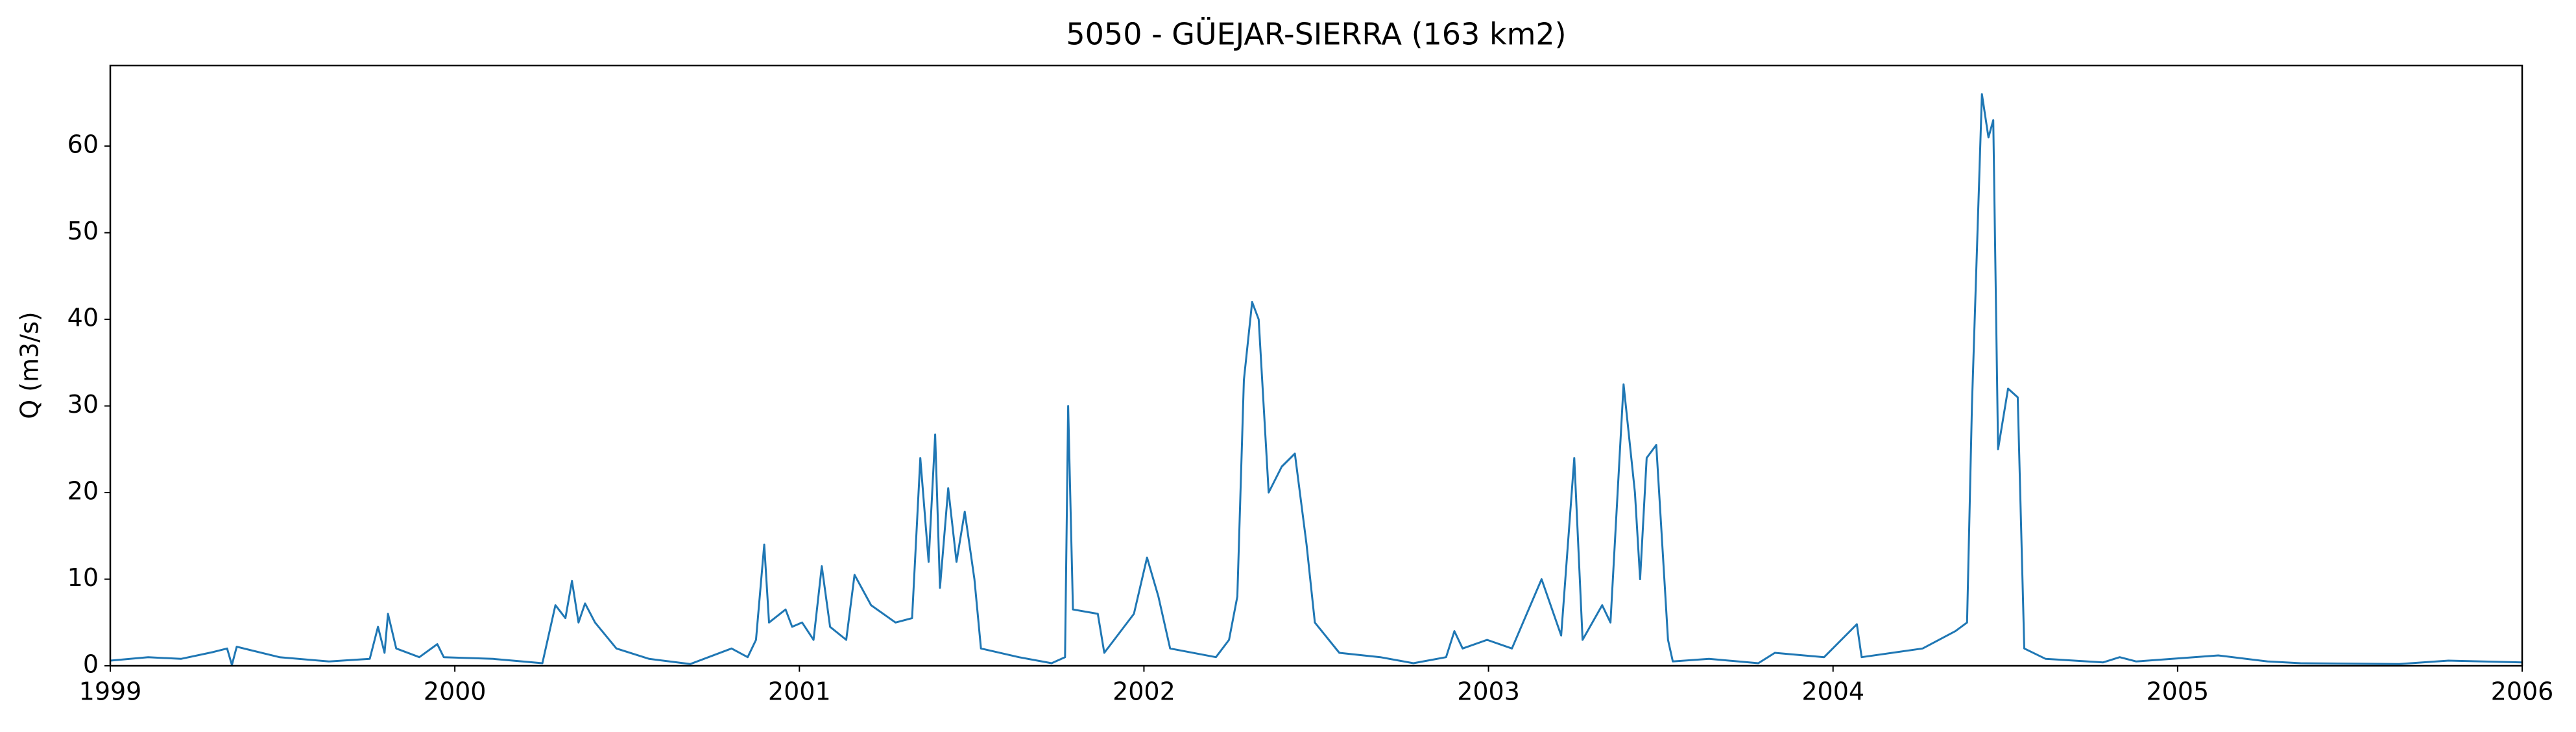  Describe the element at coordinates (1144, 691) in the screenshot. I see `x-tick-label: 2002` at that location.